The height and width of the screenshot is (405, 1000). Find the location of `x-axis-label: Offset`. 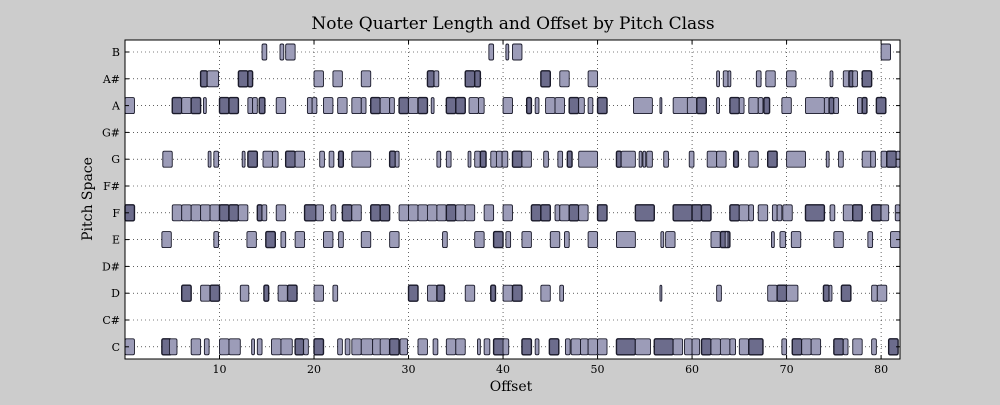

x-axis-label: Offset is located at coordinates (511, 387).